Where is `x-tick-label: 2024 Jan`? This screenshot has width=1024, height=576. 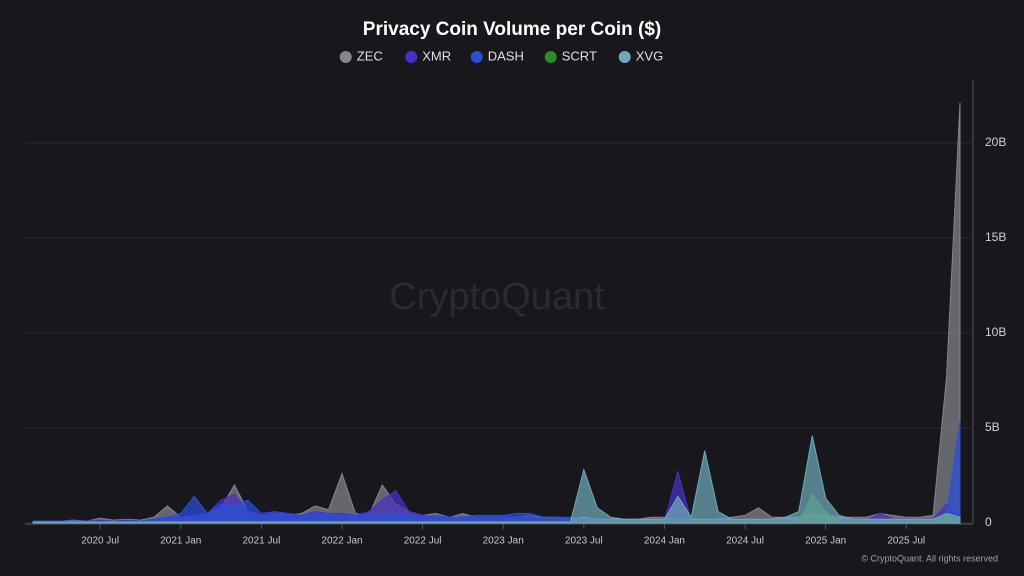
x-tick-label: 2024 Jan is located at coordinates (664, 541).